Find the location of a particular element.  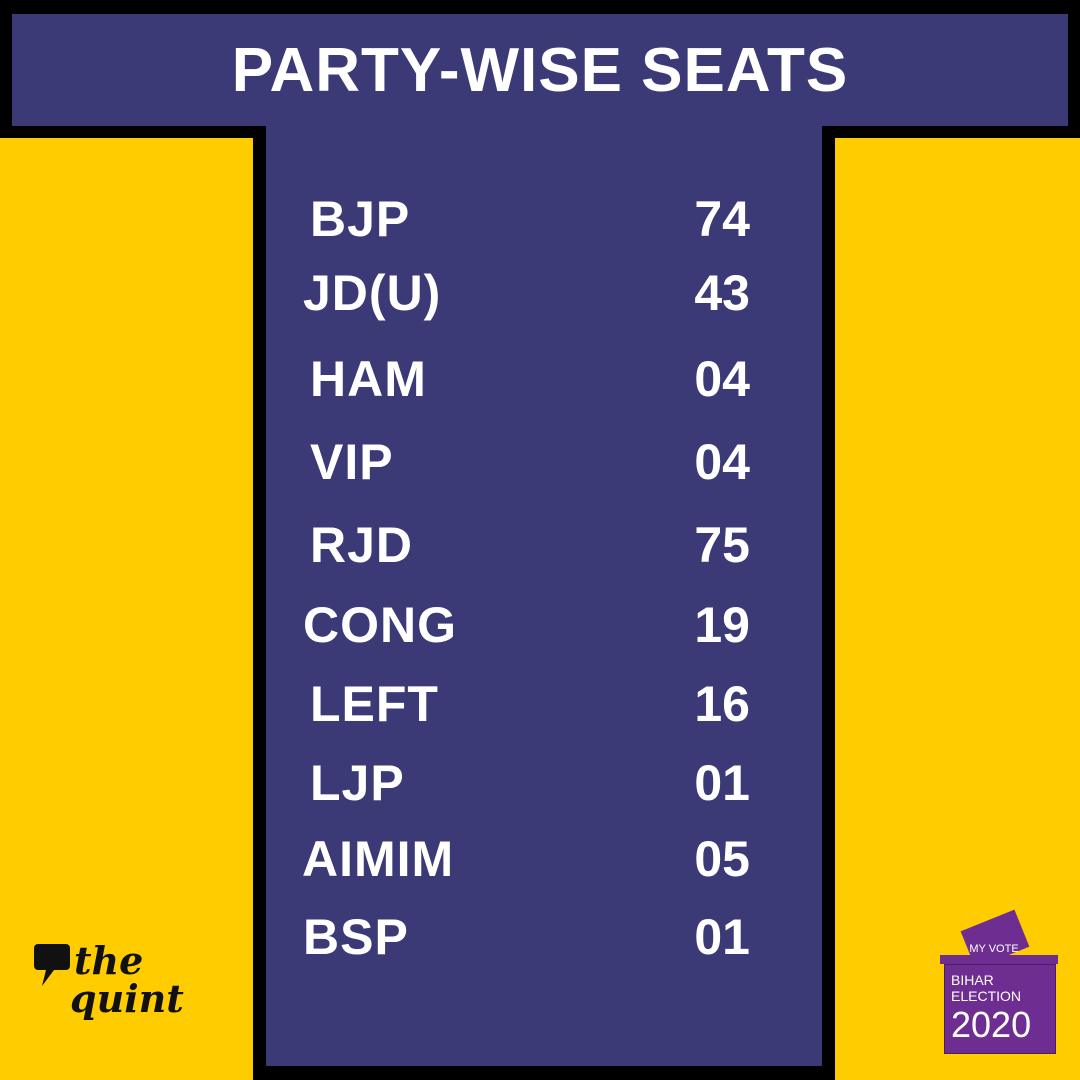

party-name: BSP is located at coordinates (356, 937).